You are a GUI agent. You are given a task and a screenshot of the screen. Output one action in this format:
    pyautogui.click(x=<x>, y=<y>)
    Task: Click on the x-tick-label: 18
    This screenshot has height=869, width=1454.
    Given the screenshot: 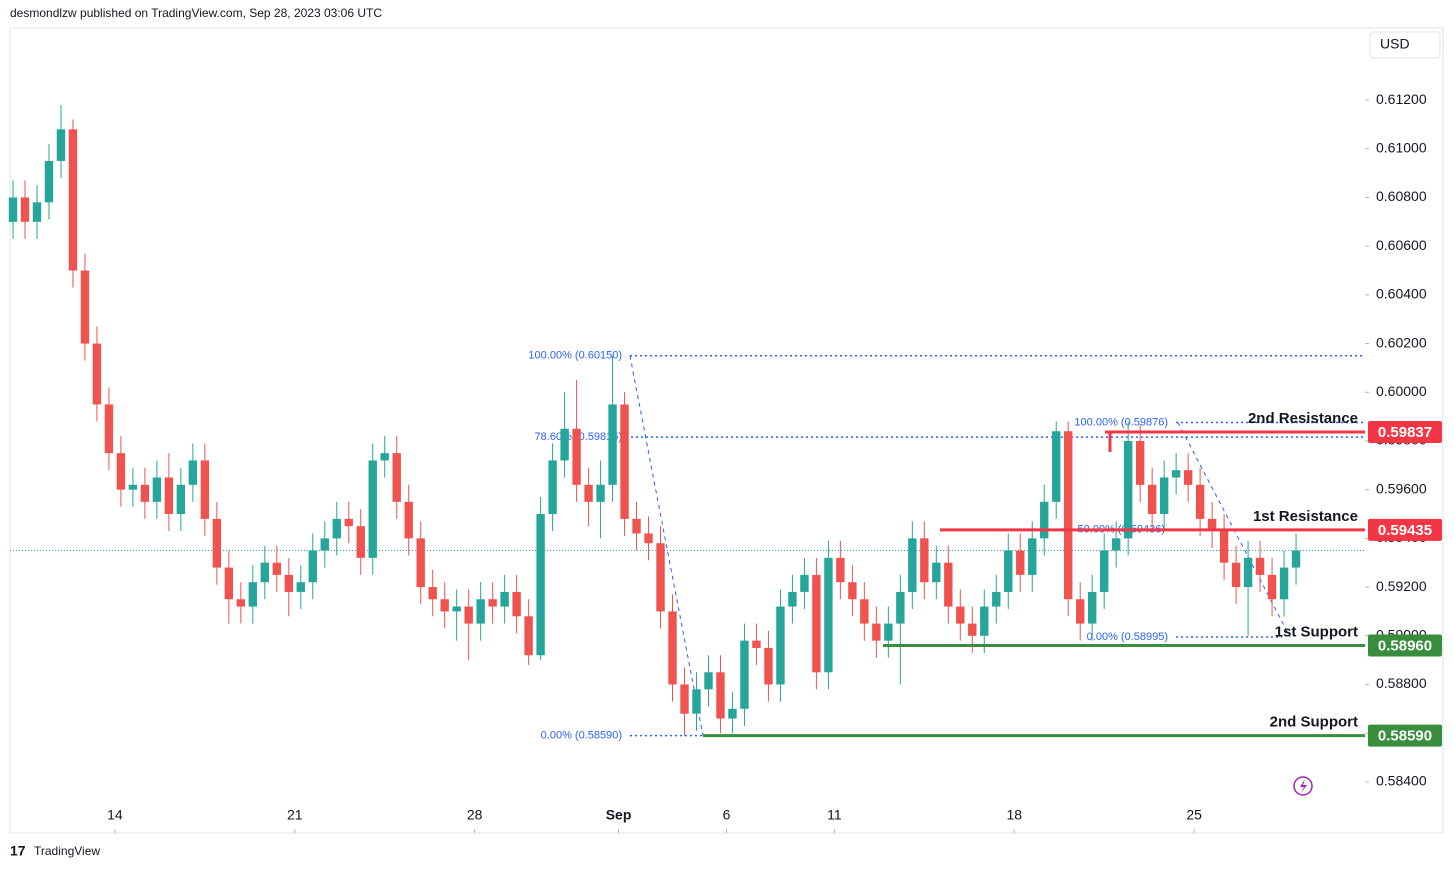 What is the action you would take?
    pyautogui.click(x=1014, y=815)
    